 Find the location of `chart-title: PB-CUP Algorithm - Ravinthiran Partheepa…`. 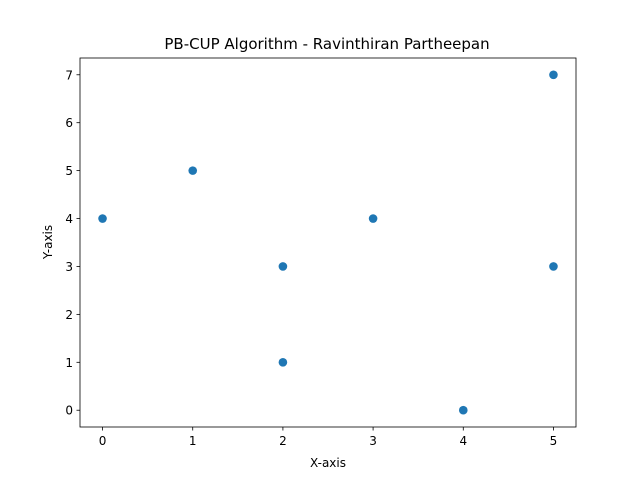

chart-title: PB-CUP Algorithm - Ravinthiran Partheepa… is located at coordinates (326, 44).